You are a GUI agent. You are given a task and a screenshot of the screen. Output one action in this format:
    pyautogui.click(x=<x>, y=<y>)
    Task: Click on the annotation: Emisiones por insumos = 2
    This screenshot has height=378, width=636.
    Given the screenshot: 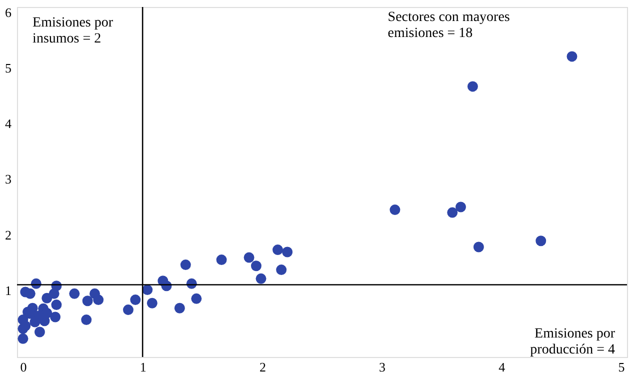 What is the action you would take?
    pyautogui.click(x=73, y=30)
    